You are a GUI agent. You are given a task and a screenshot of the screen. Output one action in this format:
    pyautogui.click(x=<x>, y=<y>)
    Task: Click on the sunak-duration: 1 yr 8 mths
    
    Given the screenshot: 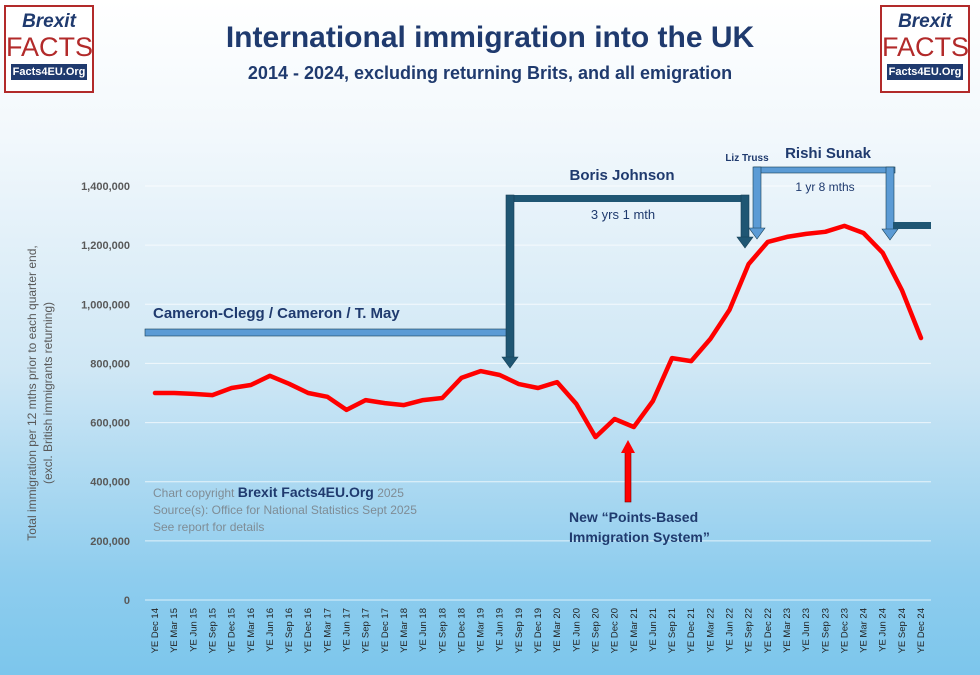 What is the action you would take?
    pyautogui.click(x=824, y=187)
    